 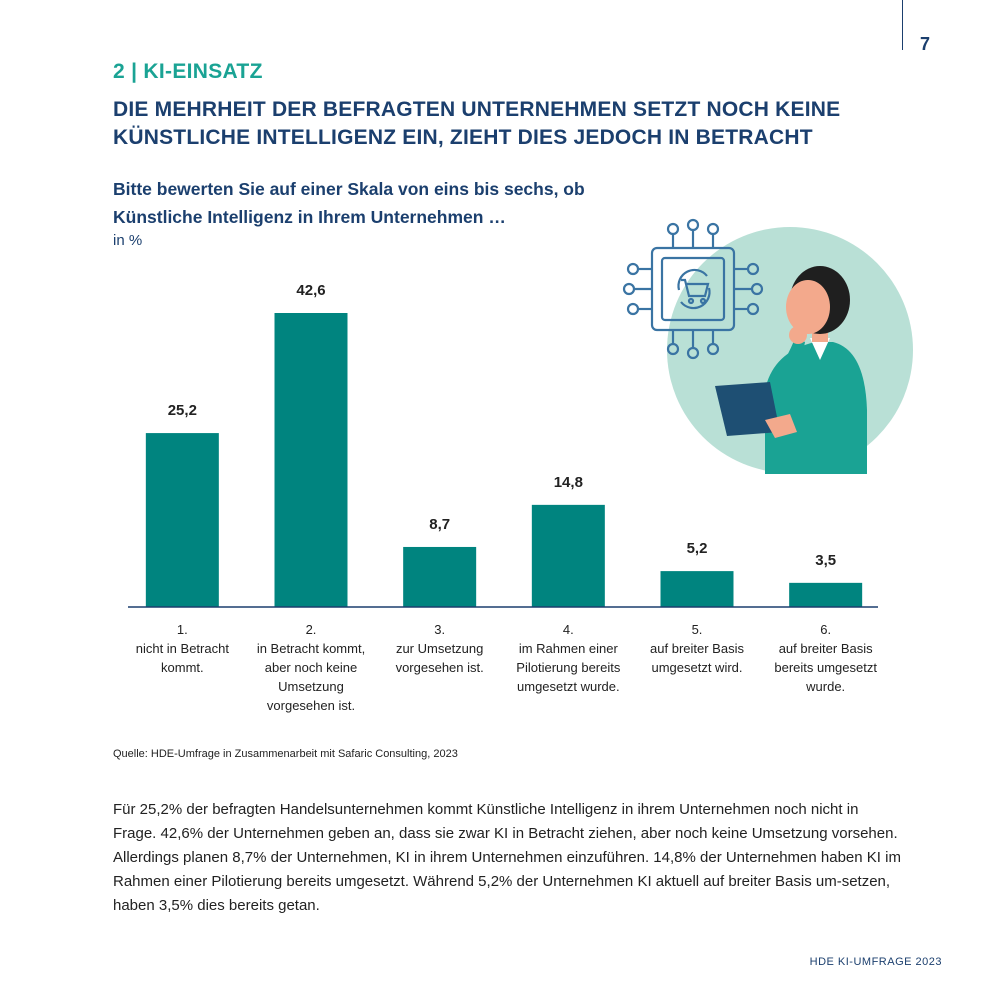 I want to click on category-label: 2., so click(x=311, y=629).